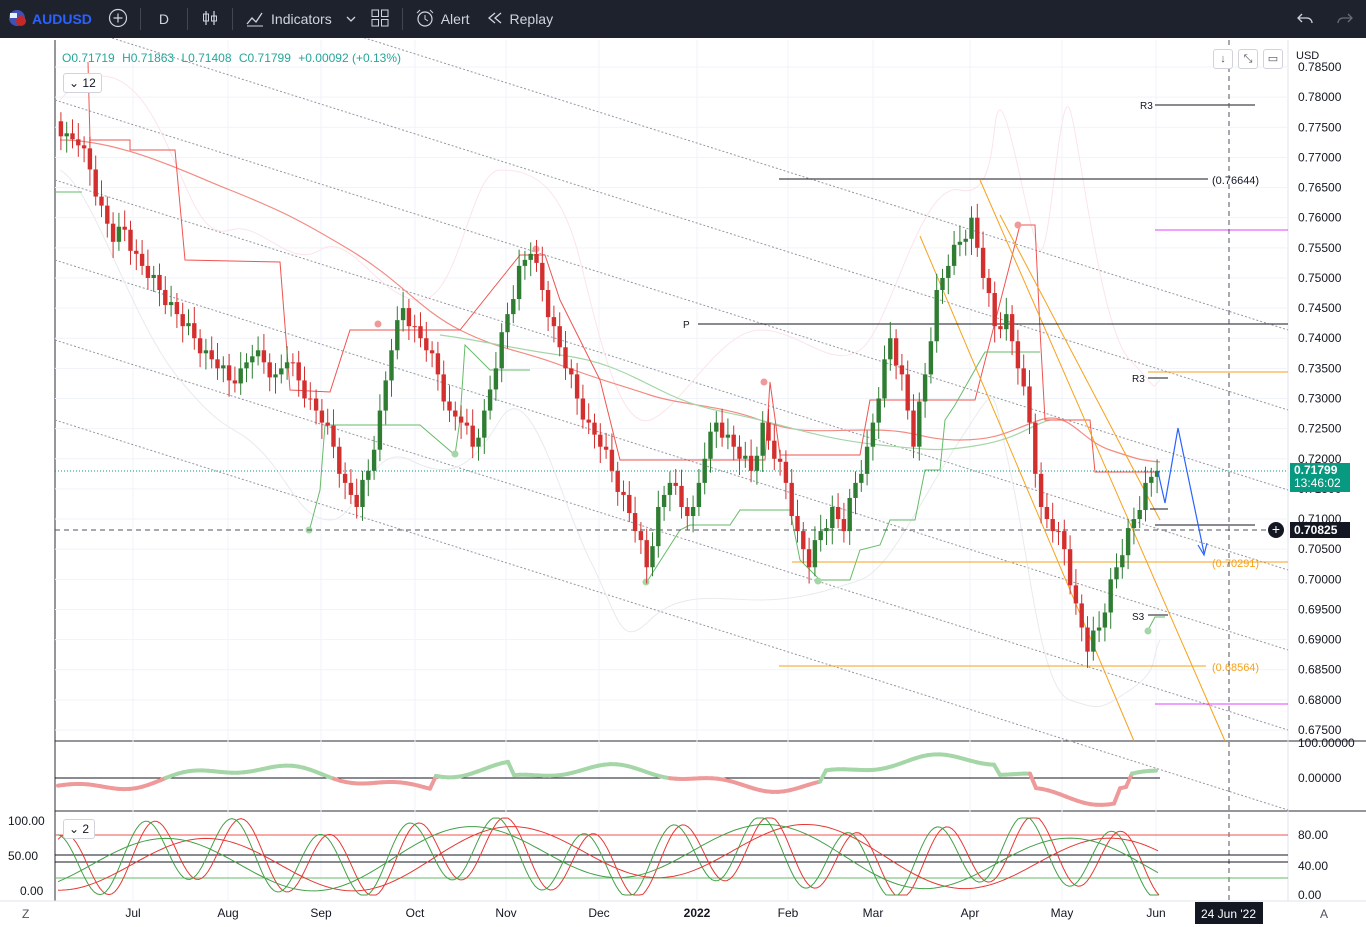  I want to click on chevron-down-icon: ⌄, so click(76, 83).